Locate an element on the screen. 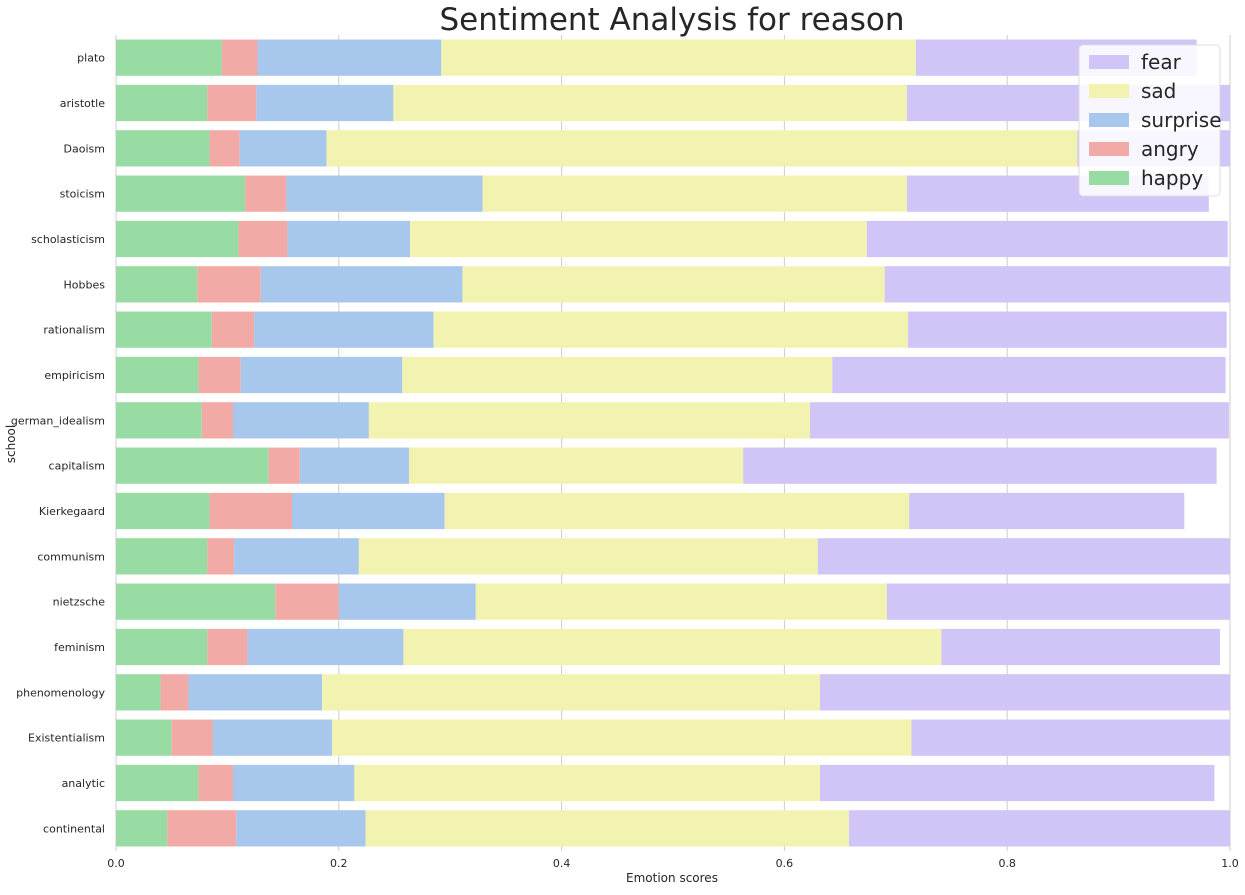  bar-scholasticism-surprise is located at coordinates (349, 239).